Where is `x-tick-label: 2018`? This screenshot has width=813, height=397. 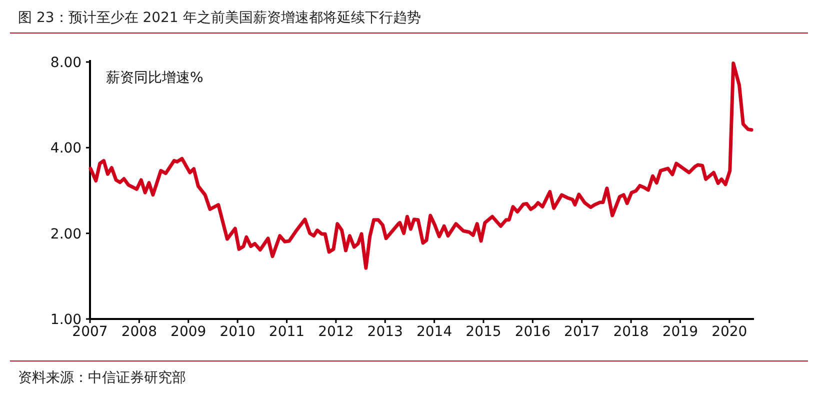
x-tick-label: 2018 is located at coordinates (631, 332).